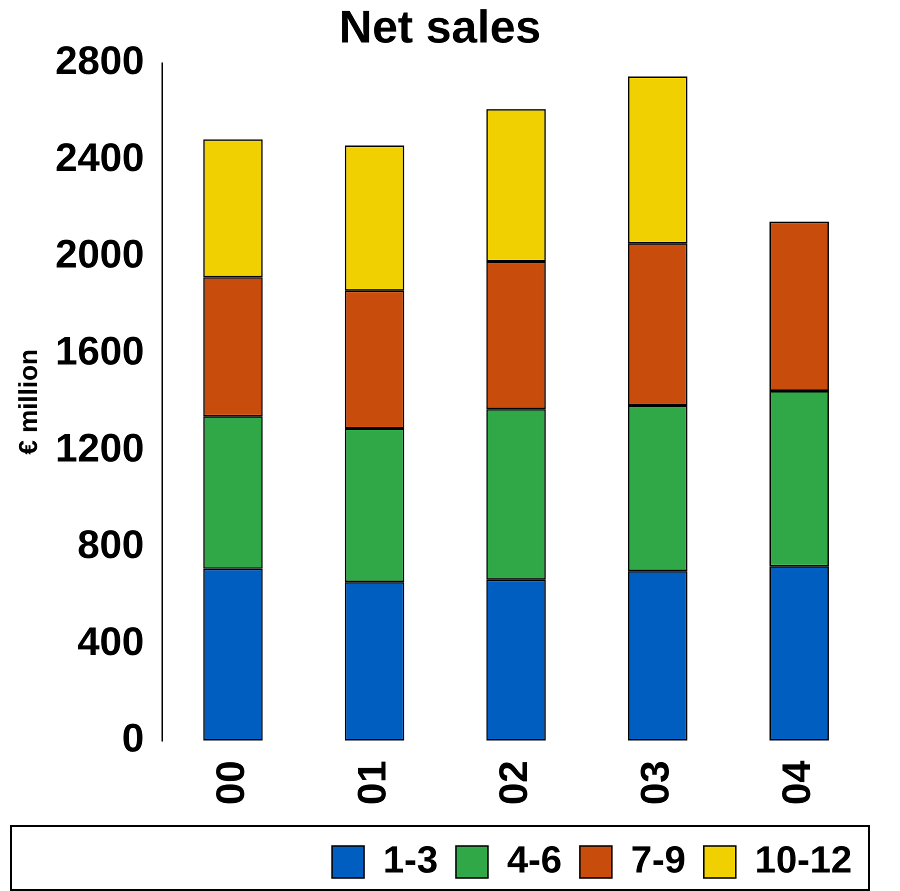  Describe the element at coordinates (110, 642) in the screenshot. I see `y-tick-label: 400` at that location.